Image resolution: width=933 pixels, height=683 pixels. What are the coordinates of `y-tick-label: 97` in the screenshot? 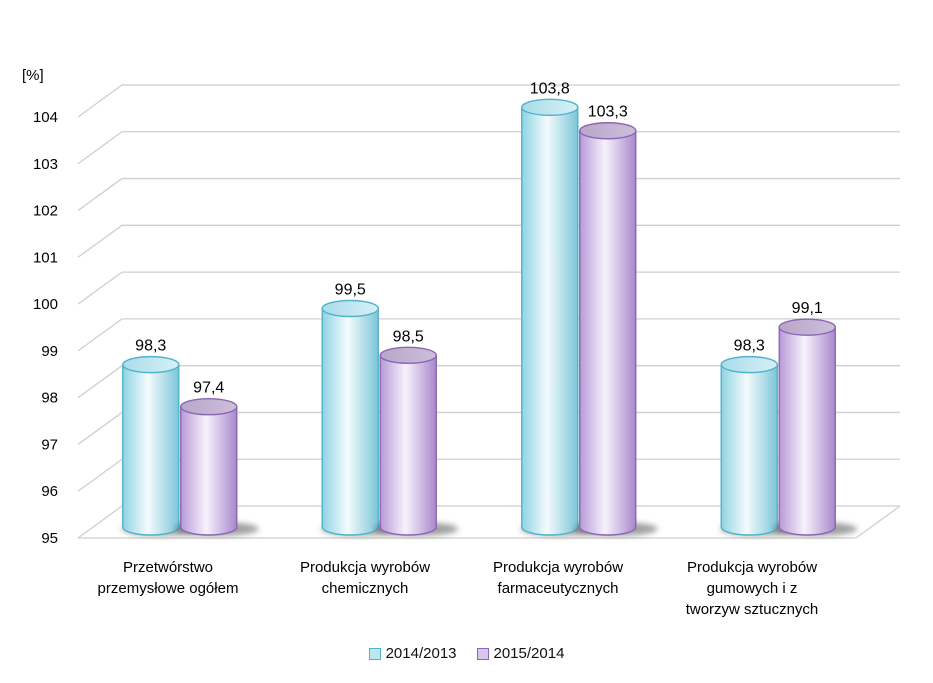 It's located at (49, 444).